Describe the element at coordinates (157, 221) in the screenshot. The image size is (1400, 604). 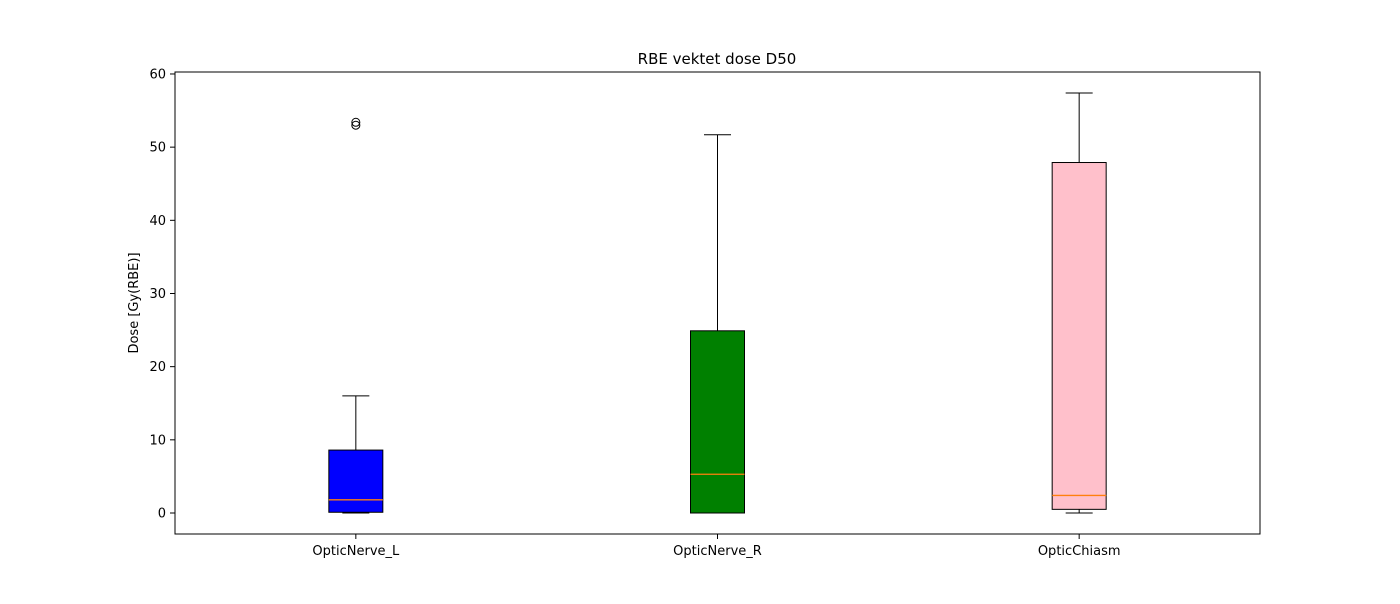
I see `y-tick-label: 40` at that location.